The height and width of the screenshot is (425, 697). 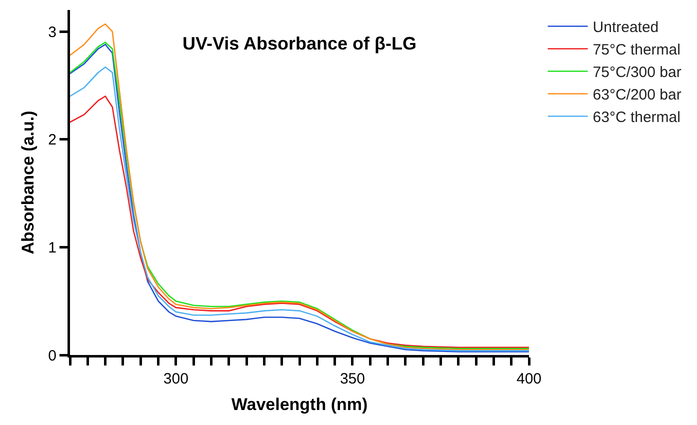 What do you see at coordinates (299, 404) in the screenshot?
I see `x-axis-title: Wavelength (nm)` at bounding box center [299, 404].